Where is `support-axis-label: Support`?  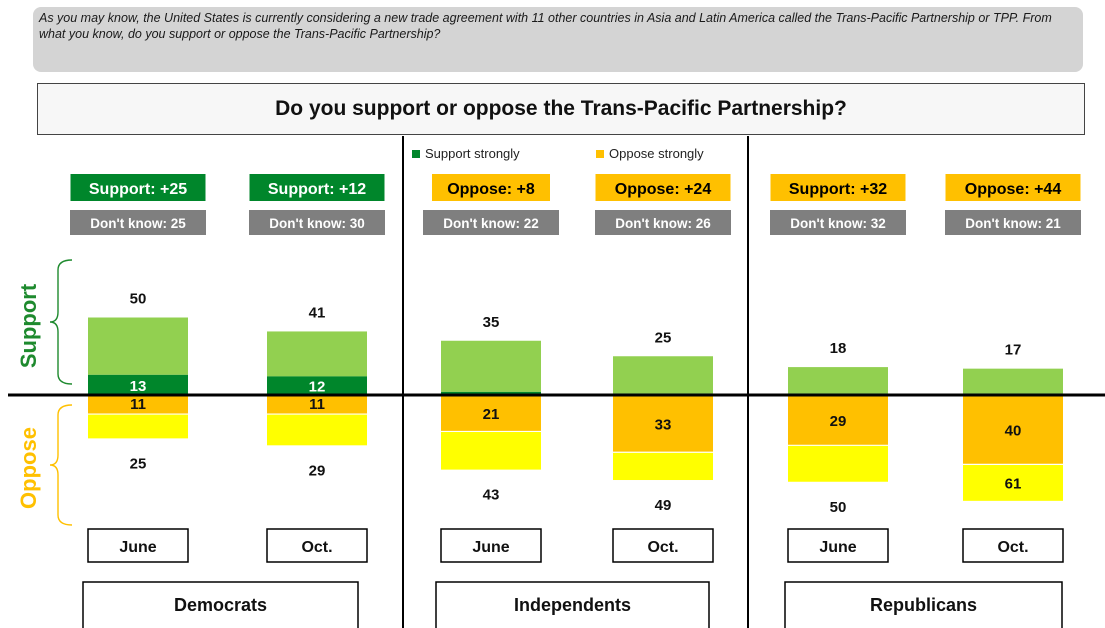
support-axis-label: Support is located at coordinates (28, 325).